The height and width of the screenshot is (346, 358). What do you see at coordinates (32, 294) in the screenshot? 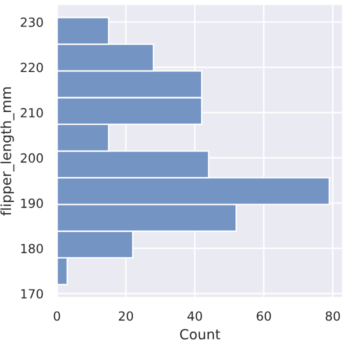
I see `y-tick-label: 170` at bounding box center [32, 294].